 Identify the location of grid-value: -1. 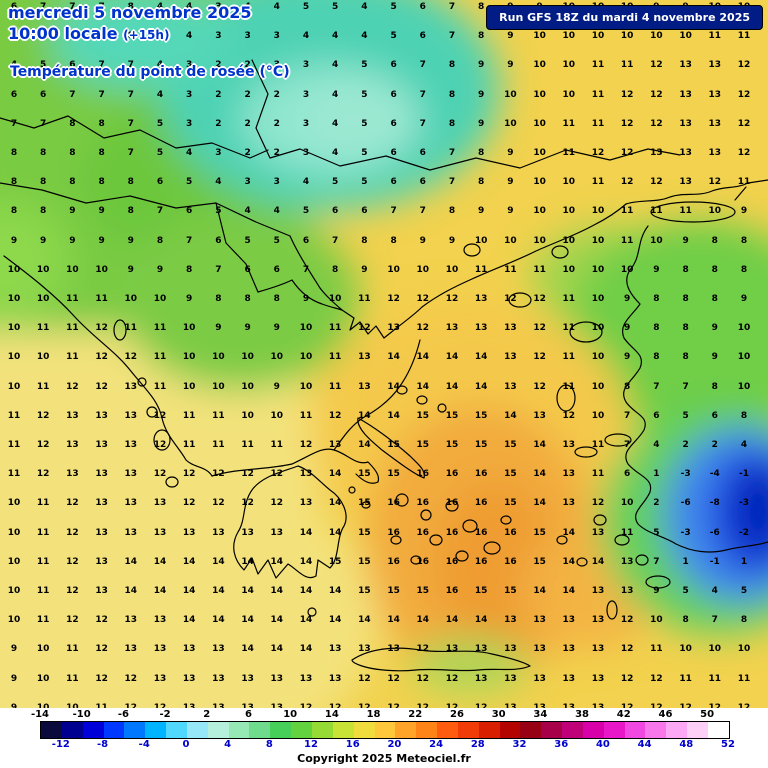
(744, 474).